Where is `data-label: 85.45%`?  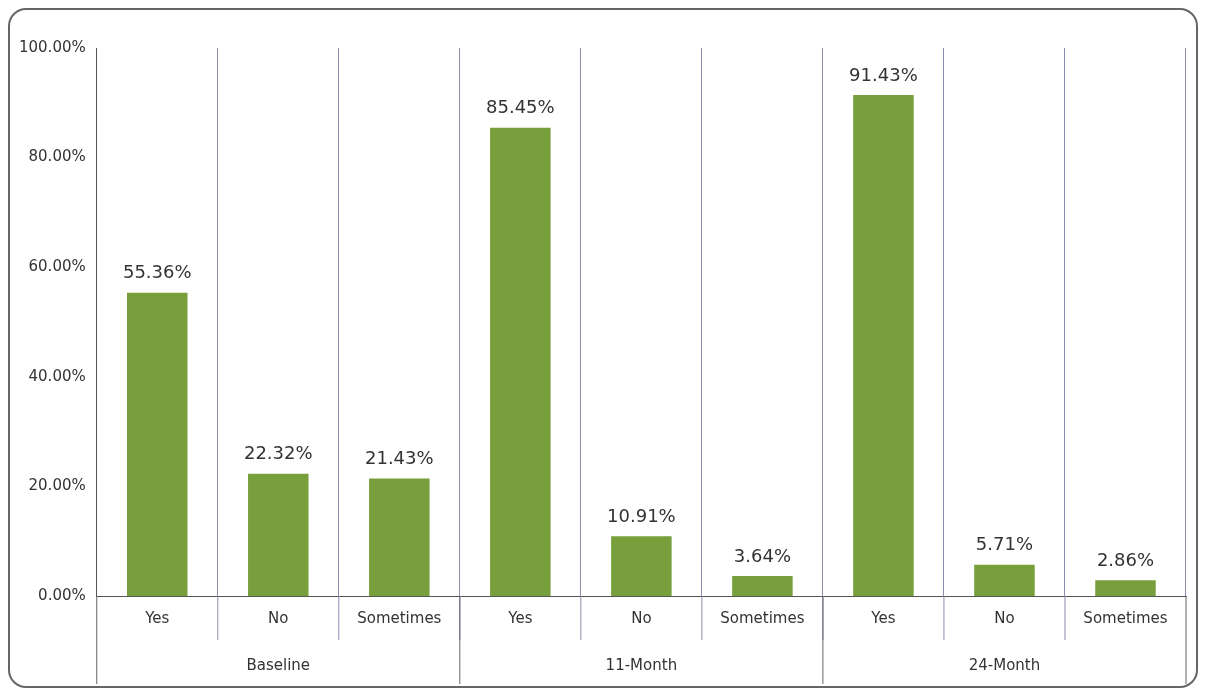
data-label: 85.45% is located at coordinates (520, 107).